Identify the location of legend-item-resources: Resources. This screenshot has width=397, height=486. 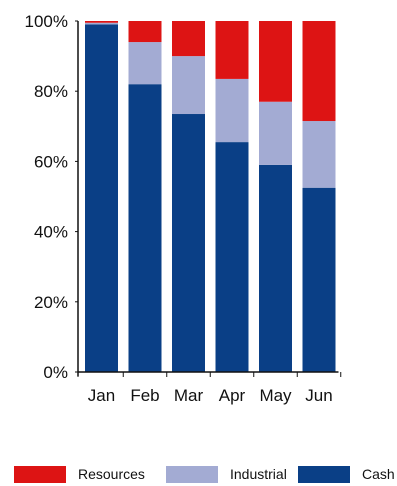
(79, 474).